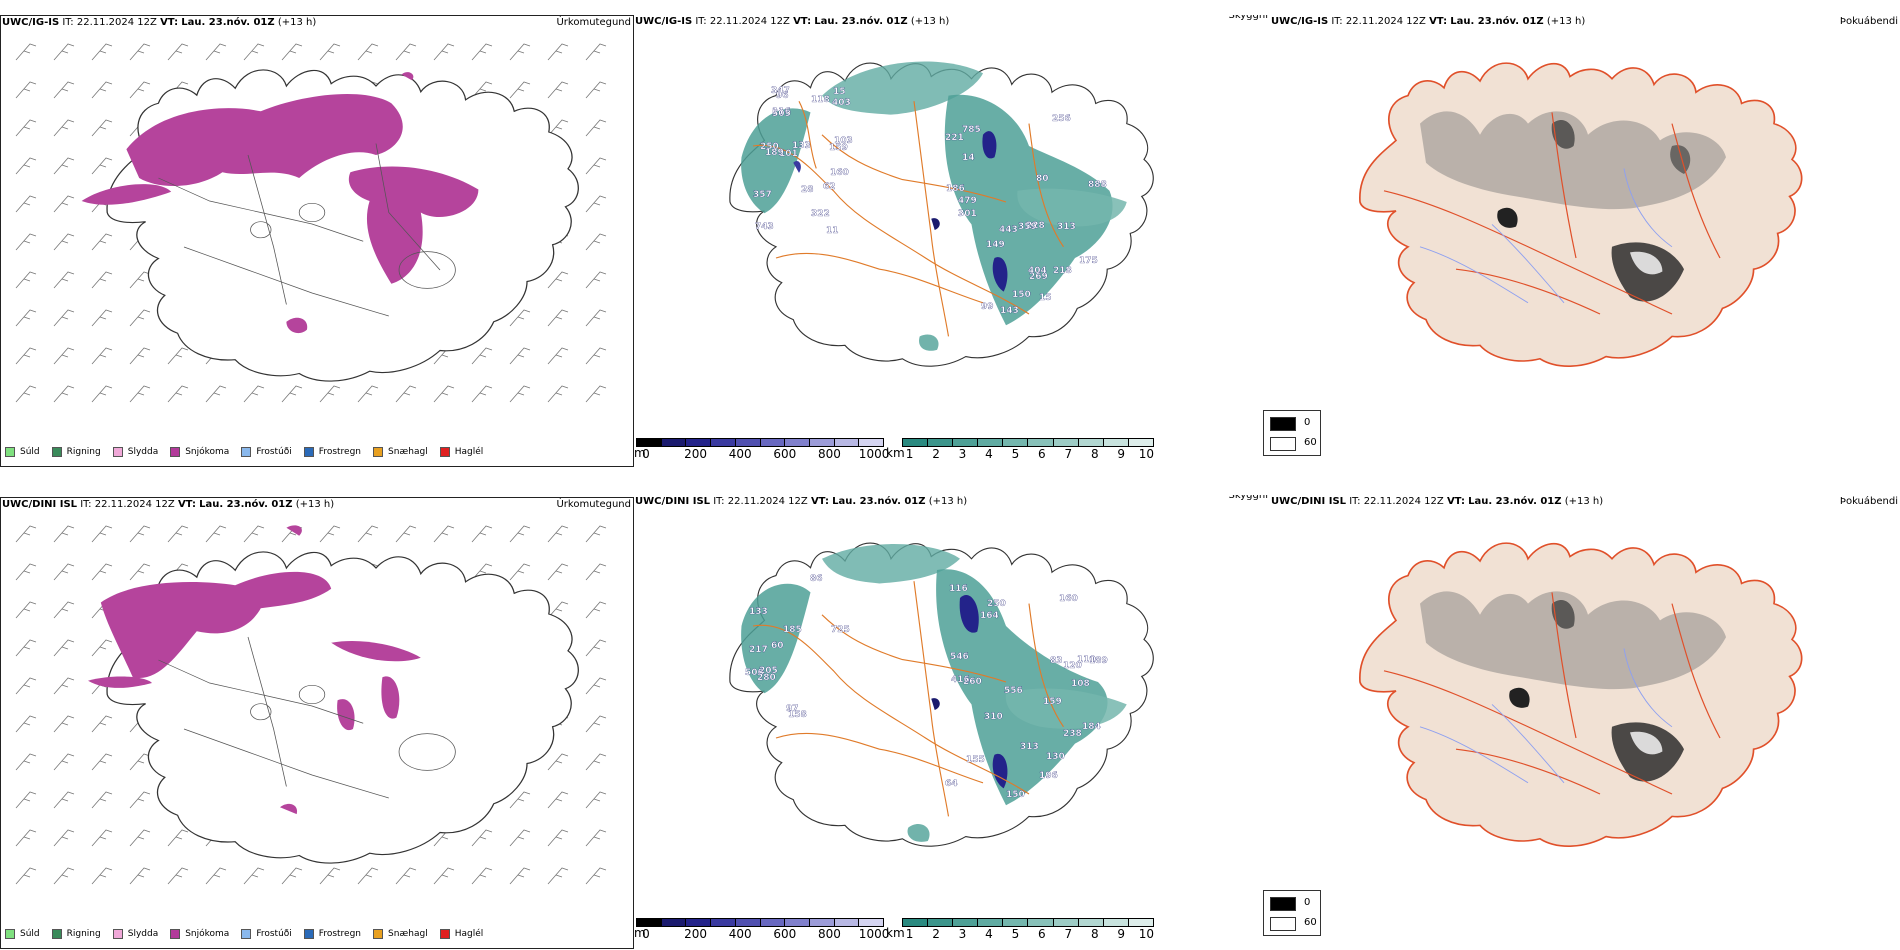 The image size is (1900, 950). I want to click on cloud-base-label: 15, so click(839, 92).